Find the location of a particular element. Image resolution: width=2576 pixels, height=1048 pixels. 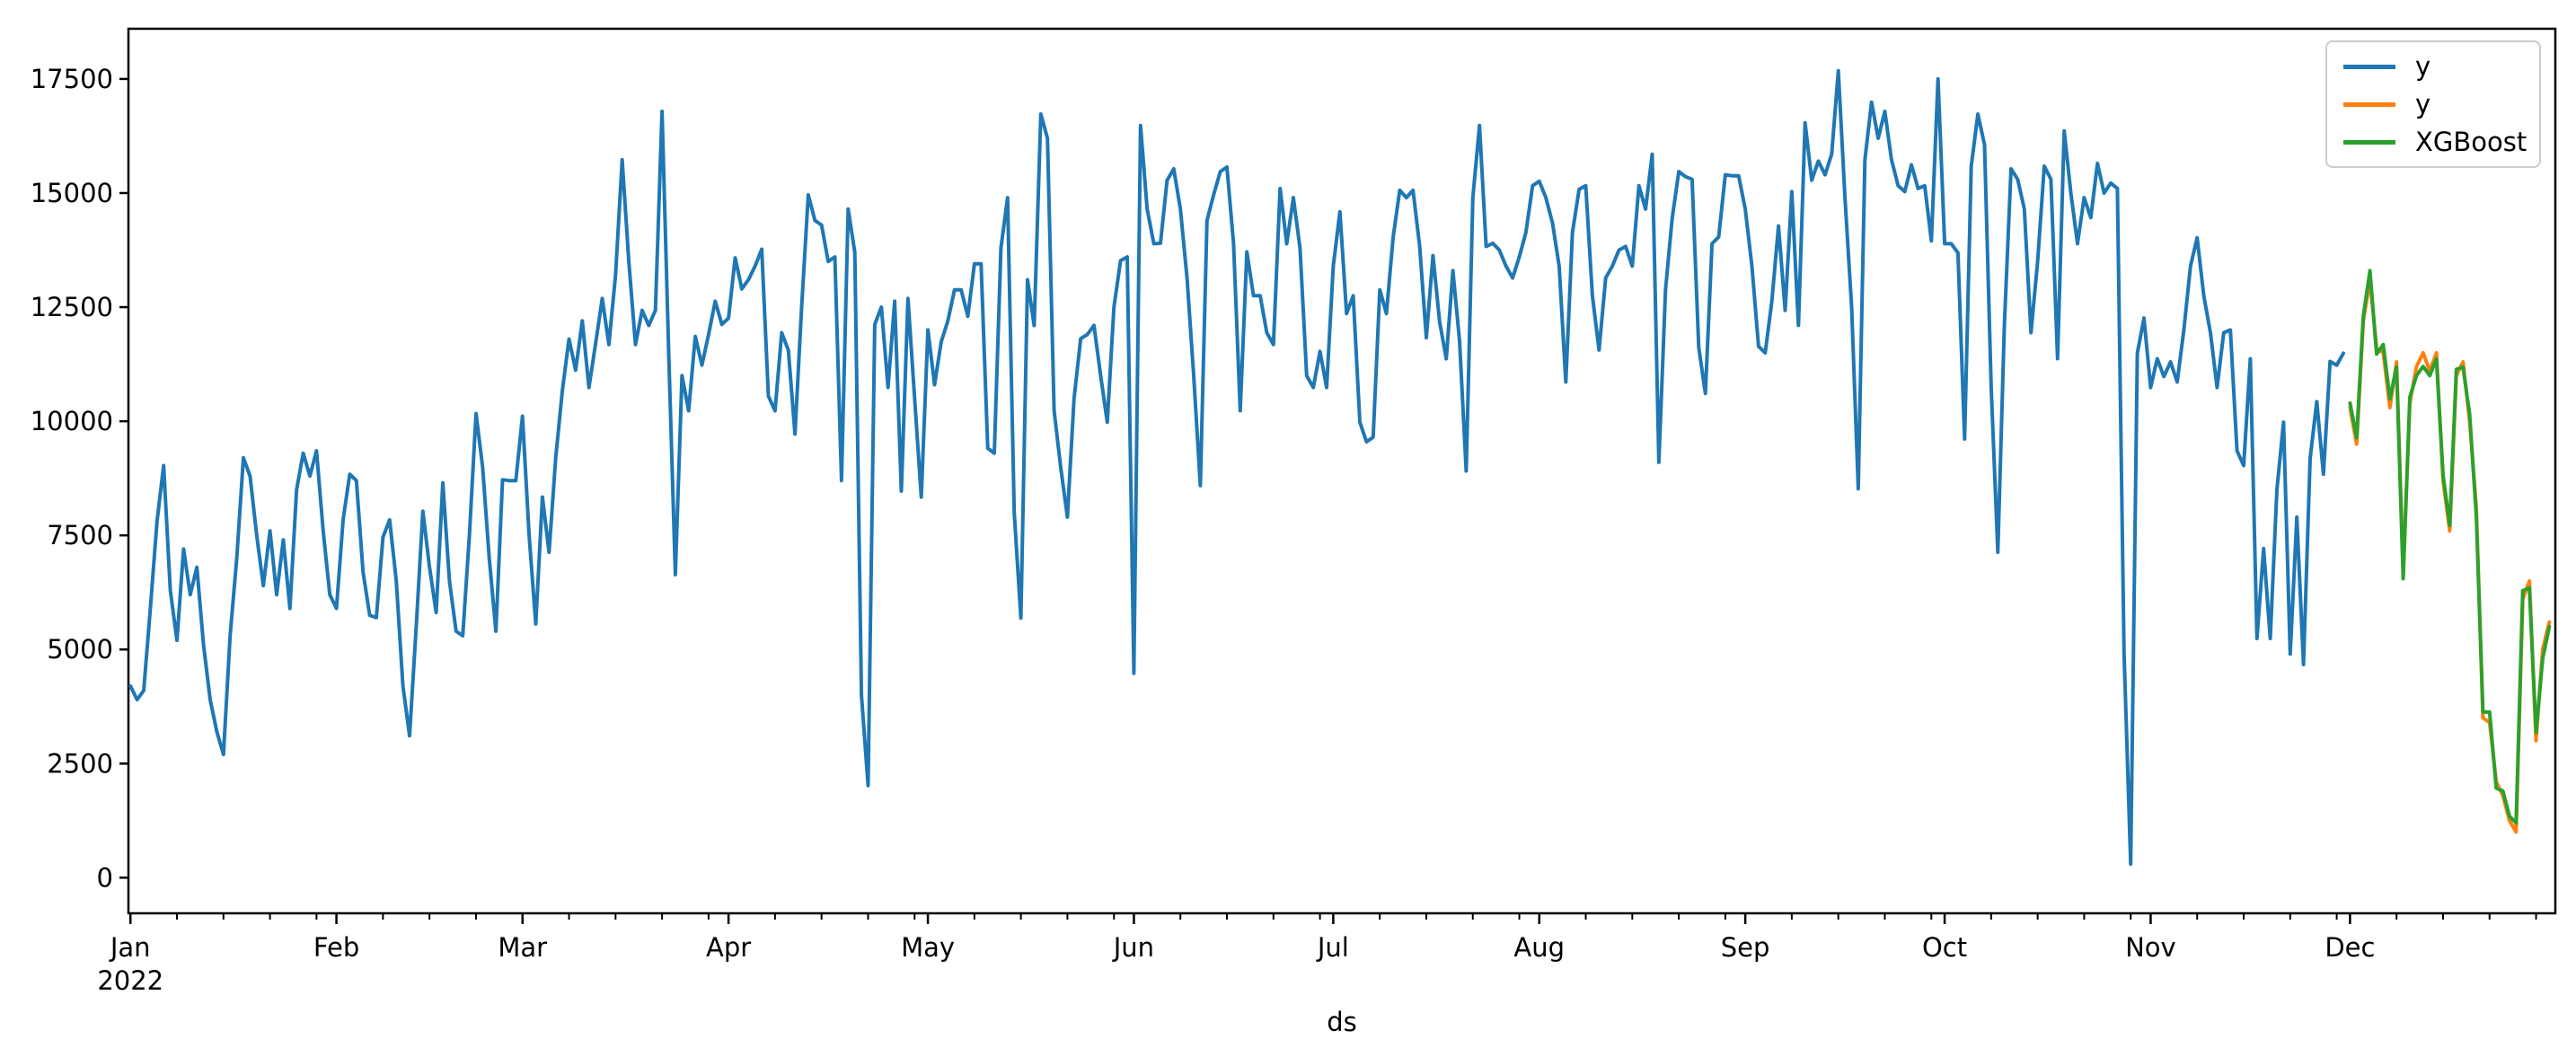

series-line-xgboost is located at coordinates (2450, 547).